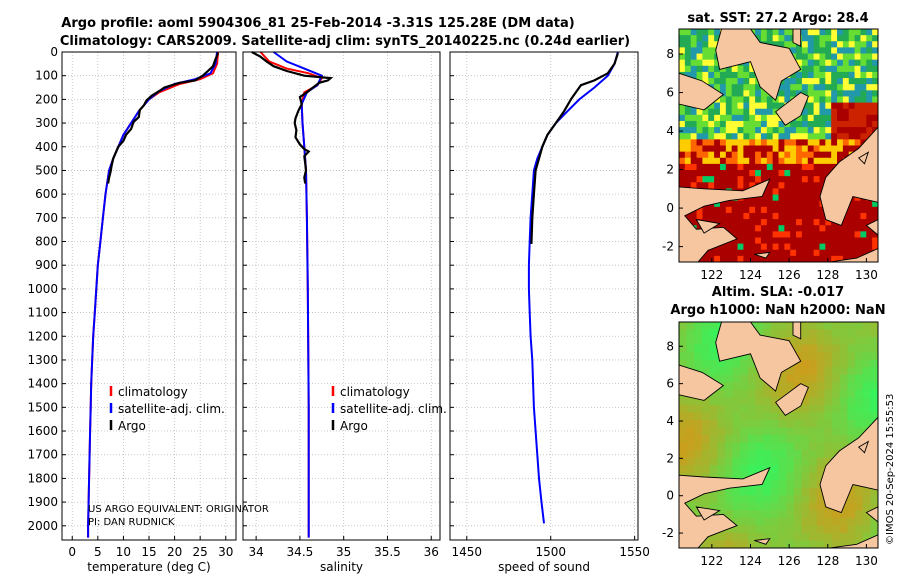 The width and height of the screenshot is (900, 580). I want to click on legend-label-argo: Argo, so click(132, 426).